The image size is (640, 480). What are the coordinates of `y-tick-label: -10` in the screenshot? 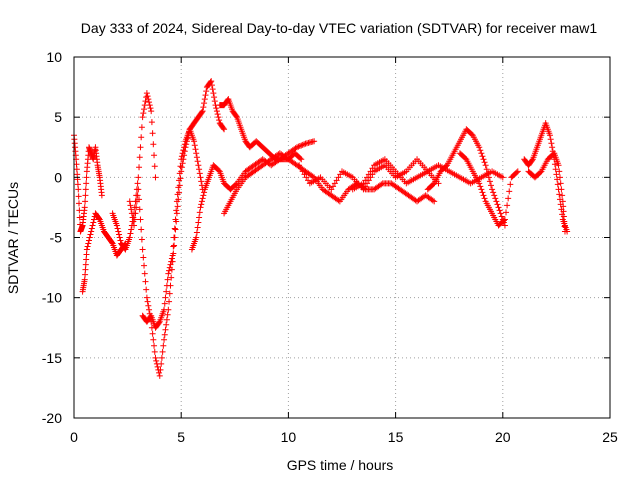 It's located at (52, 298).